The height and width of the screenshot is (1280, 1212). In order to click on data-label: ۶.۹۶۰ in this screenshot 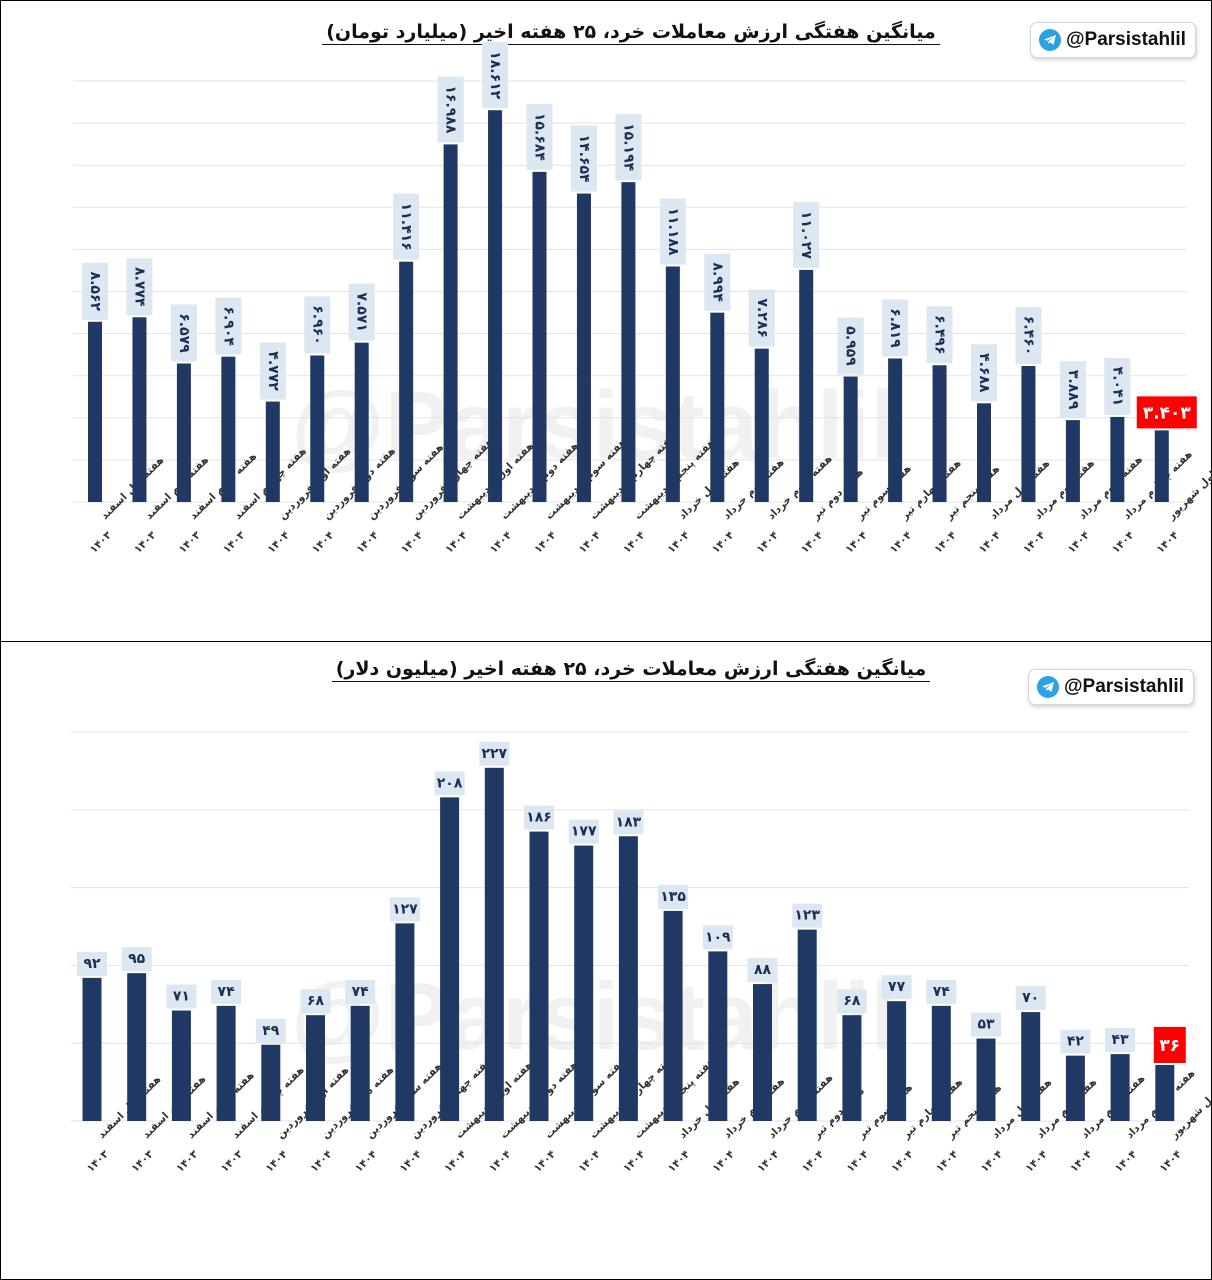, I will do `click(317, 325)`.